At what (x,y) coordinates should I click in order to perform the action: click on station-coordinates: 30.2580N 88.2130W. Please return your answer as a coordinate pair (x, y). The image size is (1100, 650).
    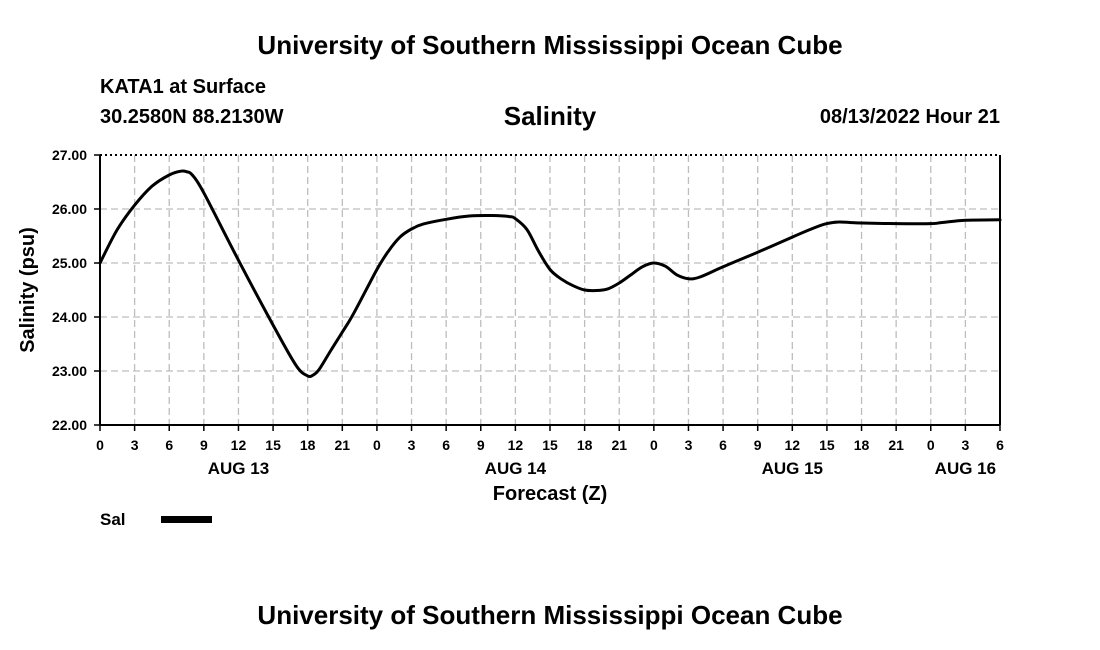
    Looking at the image, I should click on (192, 117).